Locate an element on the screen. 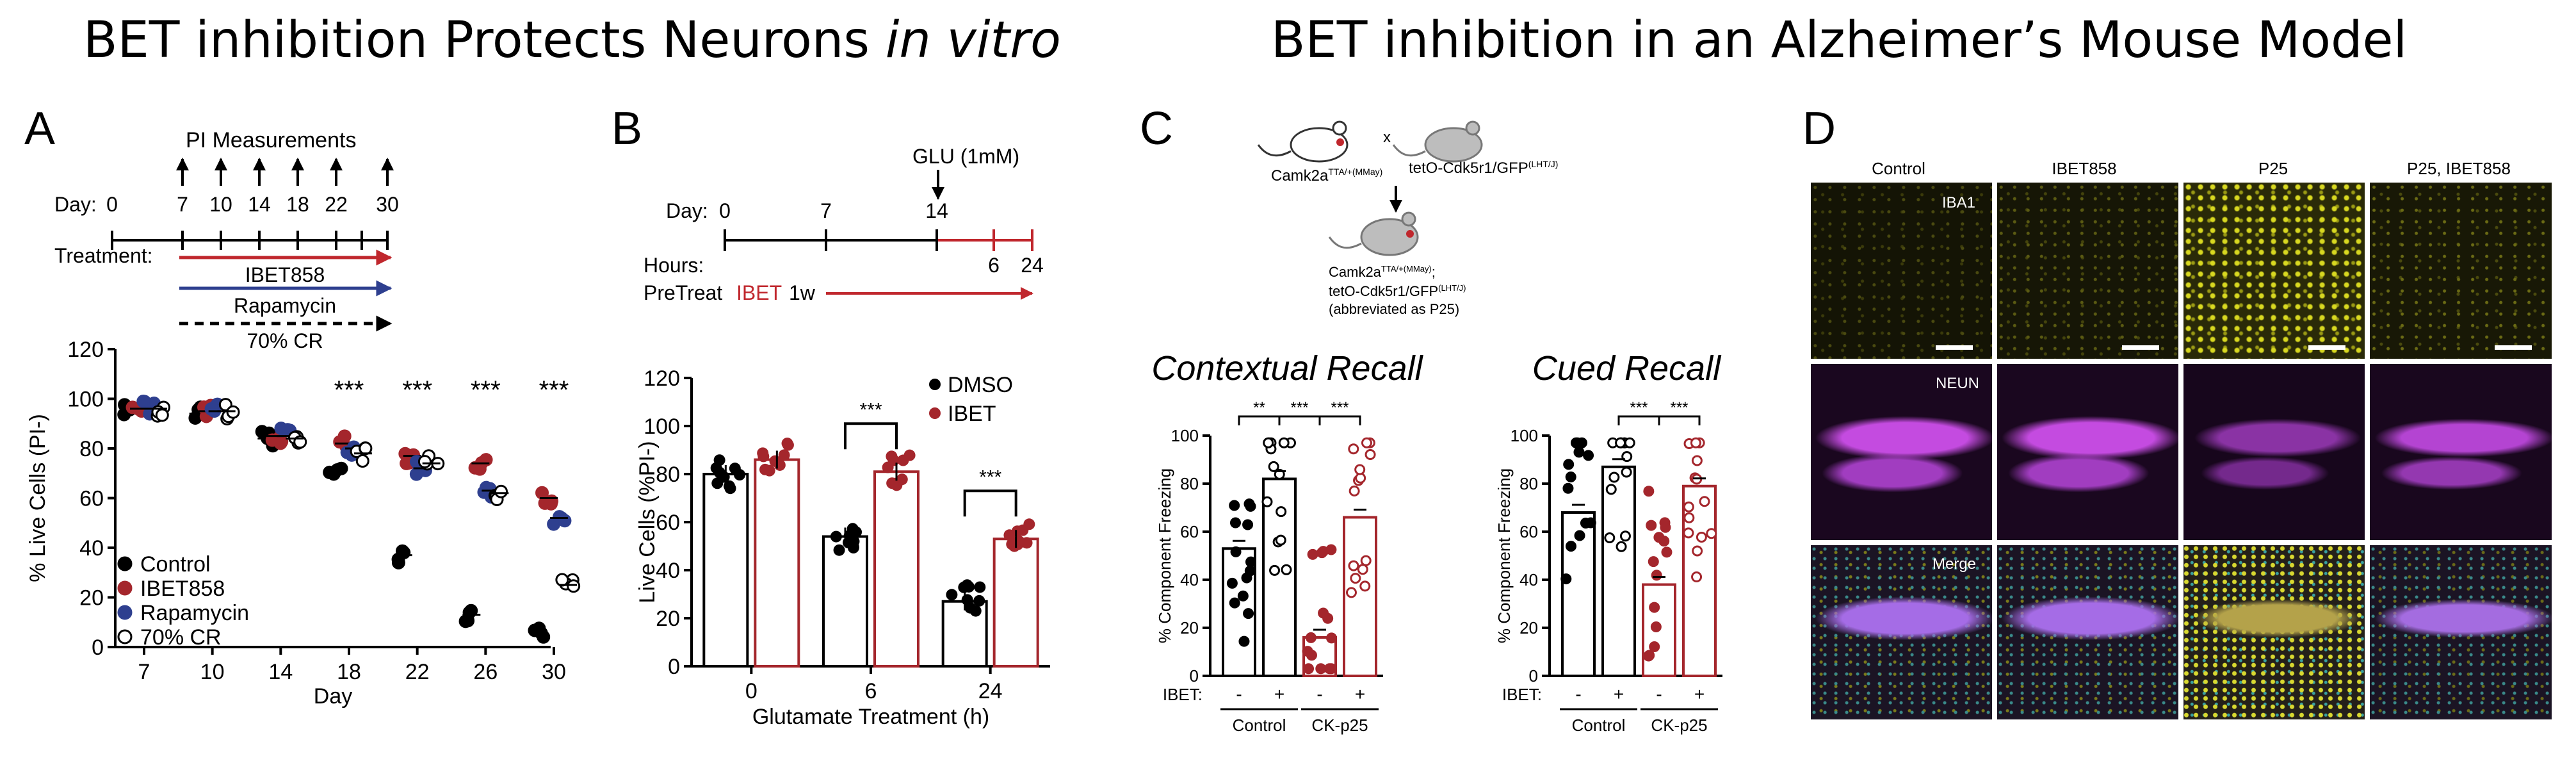  c-contextual-y-axis-label: % Component Freezing is located at coordinates (1164, 555).